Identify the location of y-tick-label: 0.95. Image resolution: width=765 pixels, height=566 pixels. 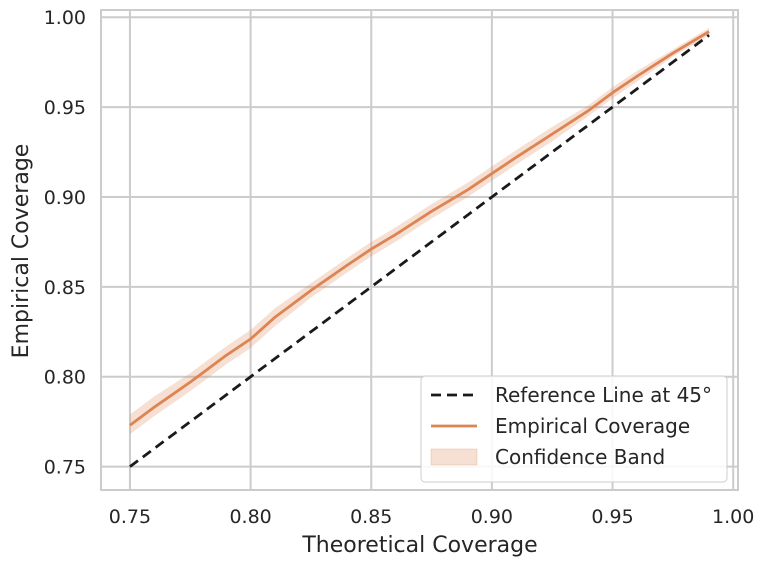
(65, 108).